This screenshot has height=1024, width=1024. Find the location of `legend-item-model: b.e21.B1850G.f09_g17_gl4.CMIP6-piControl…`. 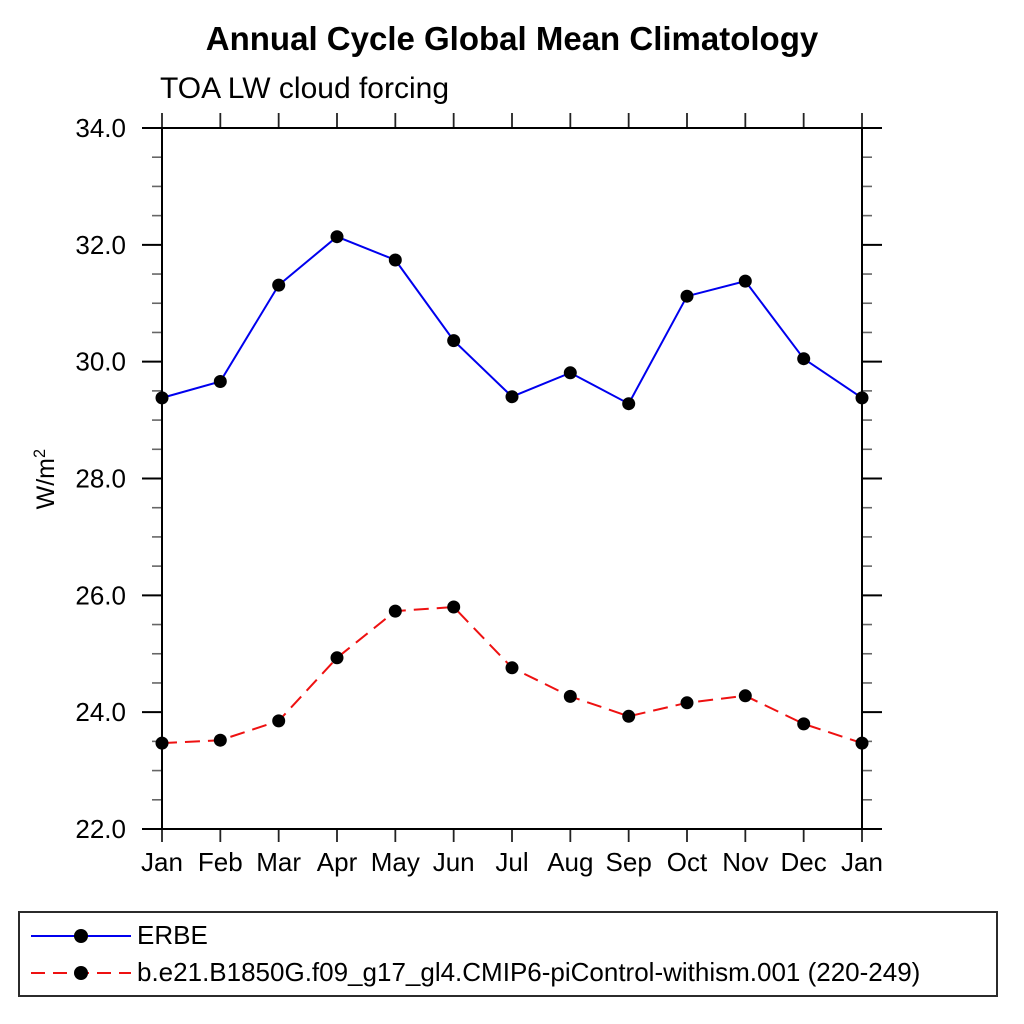

legend-item-model: b.e21.B1850G.f09_g17_gl4.CMIP6-piControl… is located at coordinates (512, 972).